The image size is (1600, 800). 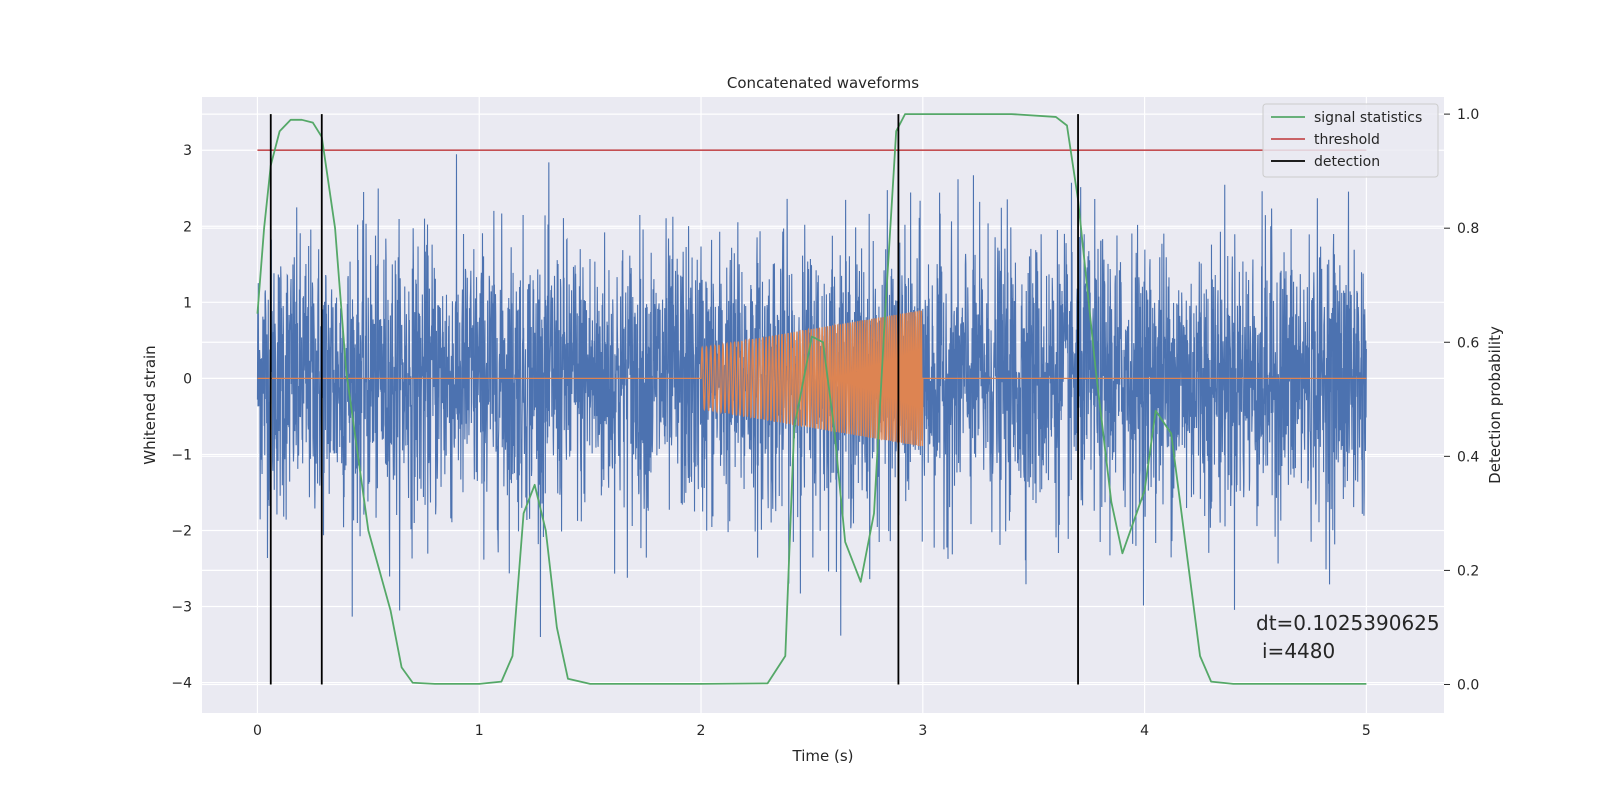 What do you see at coordinates (1366, 731) in the screenshot?
I see `x-tick-label: 5` at bounding box center [1366, 731].